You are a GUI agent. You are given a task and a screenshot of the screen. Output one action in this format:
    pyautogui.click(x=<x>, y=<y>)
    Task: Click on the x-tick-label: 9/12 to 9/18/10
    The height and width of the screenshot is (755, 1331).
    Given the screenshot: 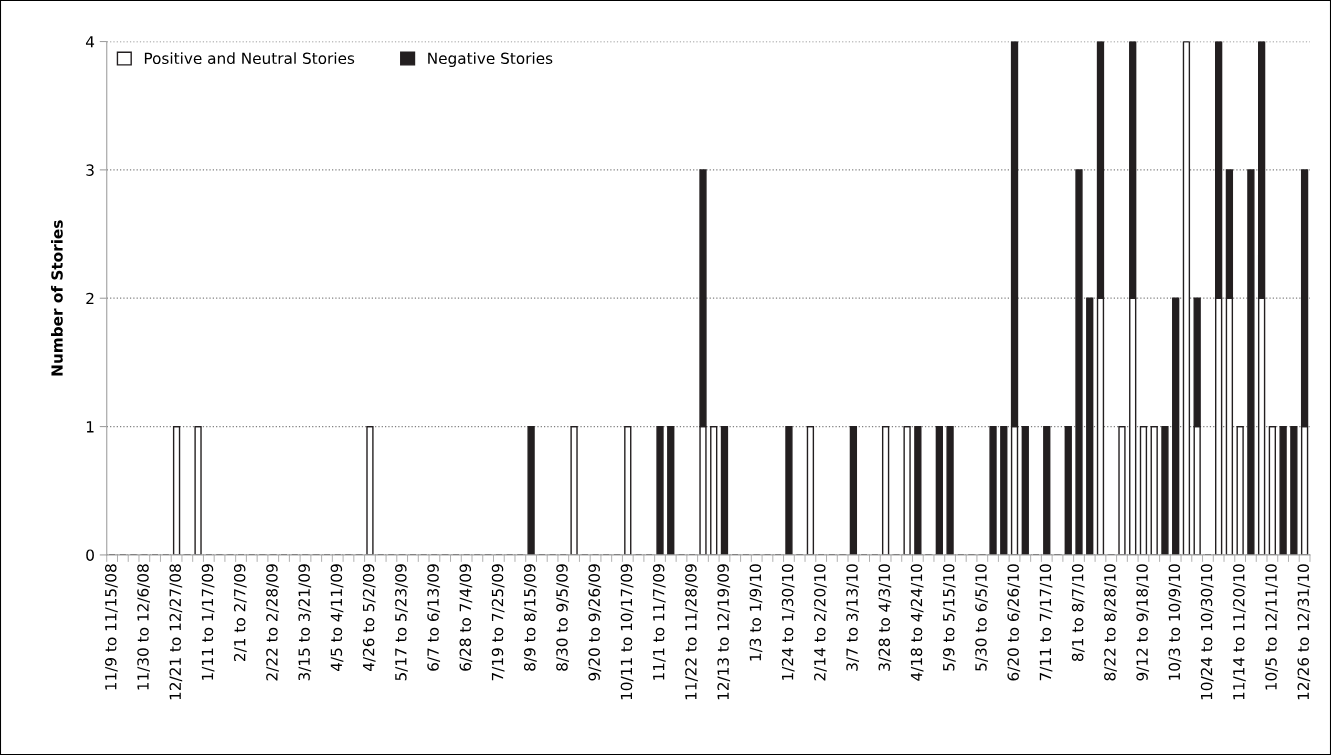 What is the action you would take?
    pyautogui.click(x=1143, y=622)
    